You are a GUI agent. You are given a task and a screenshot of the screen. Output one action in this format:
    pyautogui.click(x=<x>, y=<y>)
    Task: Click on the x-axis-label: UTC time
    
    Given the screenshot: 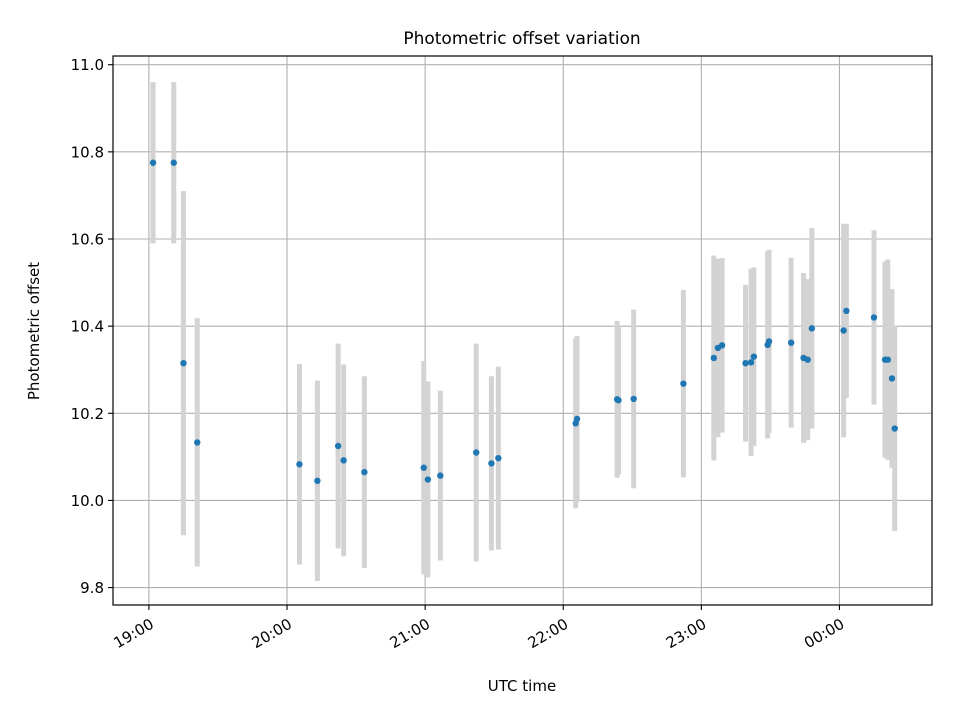 What is the action you would take?
    pyautogui.click(x=522, y=686)
    